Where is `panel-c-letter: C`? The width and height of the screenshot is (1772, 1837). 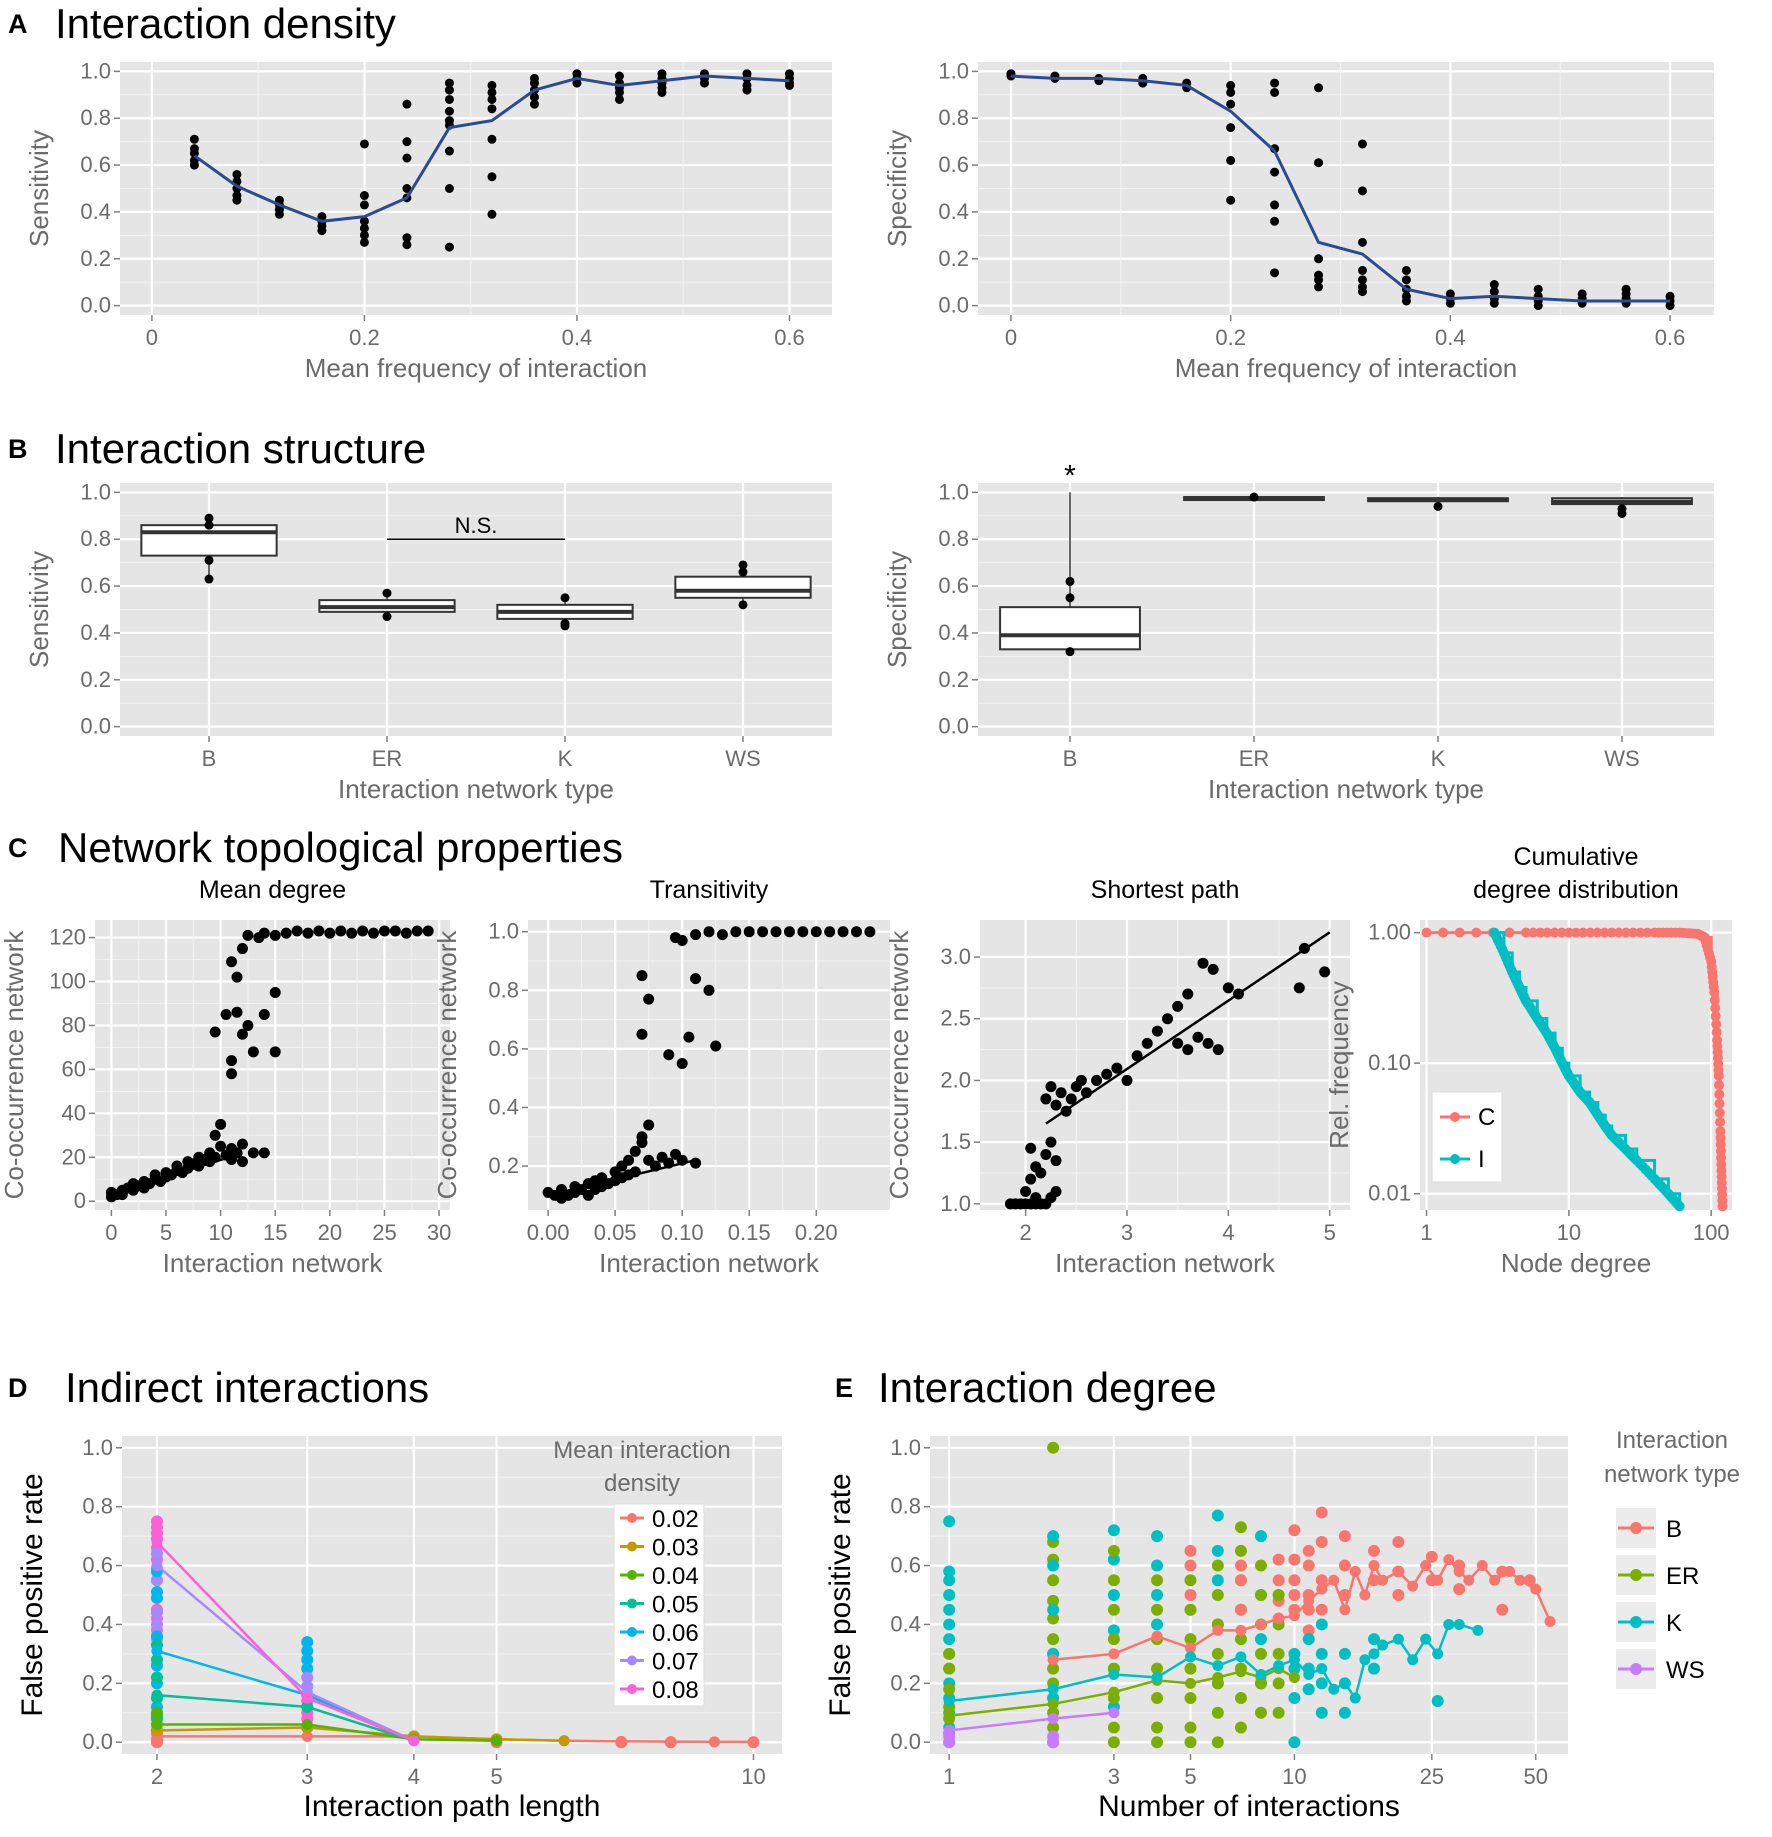 panel-c-letter: C is located at coordinates (18, 848).